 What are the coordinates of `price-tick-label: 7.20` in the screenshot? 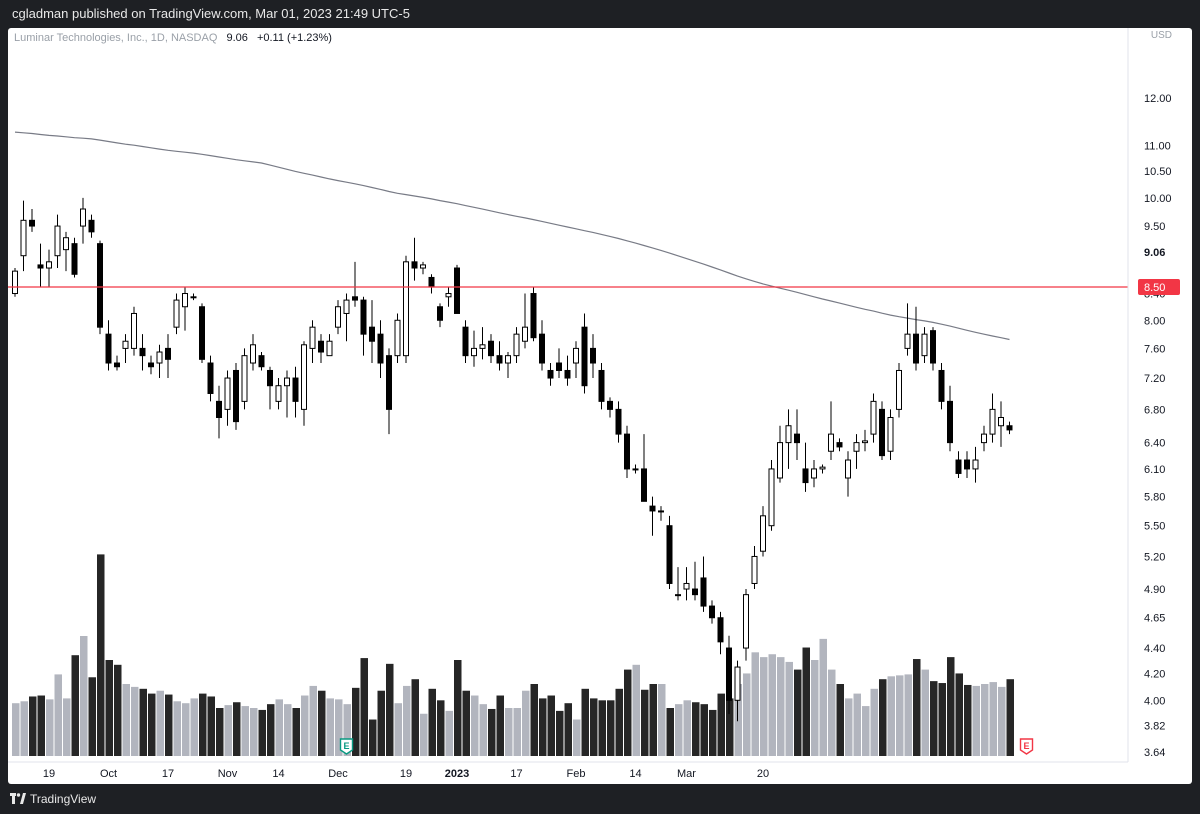 It's located at (1154, 379).